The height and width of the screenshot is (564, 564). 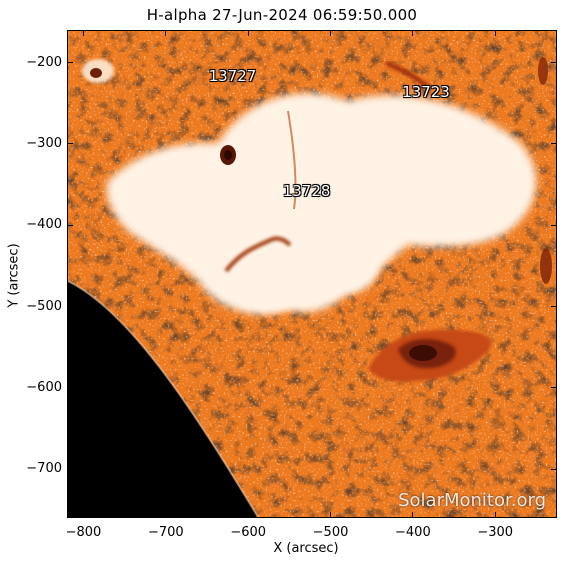 I want to click on y-tick-label: −400, so click(x=44, y=225).